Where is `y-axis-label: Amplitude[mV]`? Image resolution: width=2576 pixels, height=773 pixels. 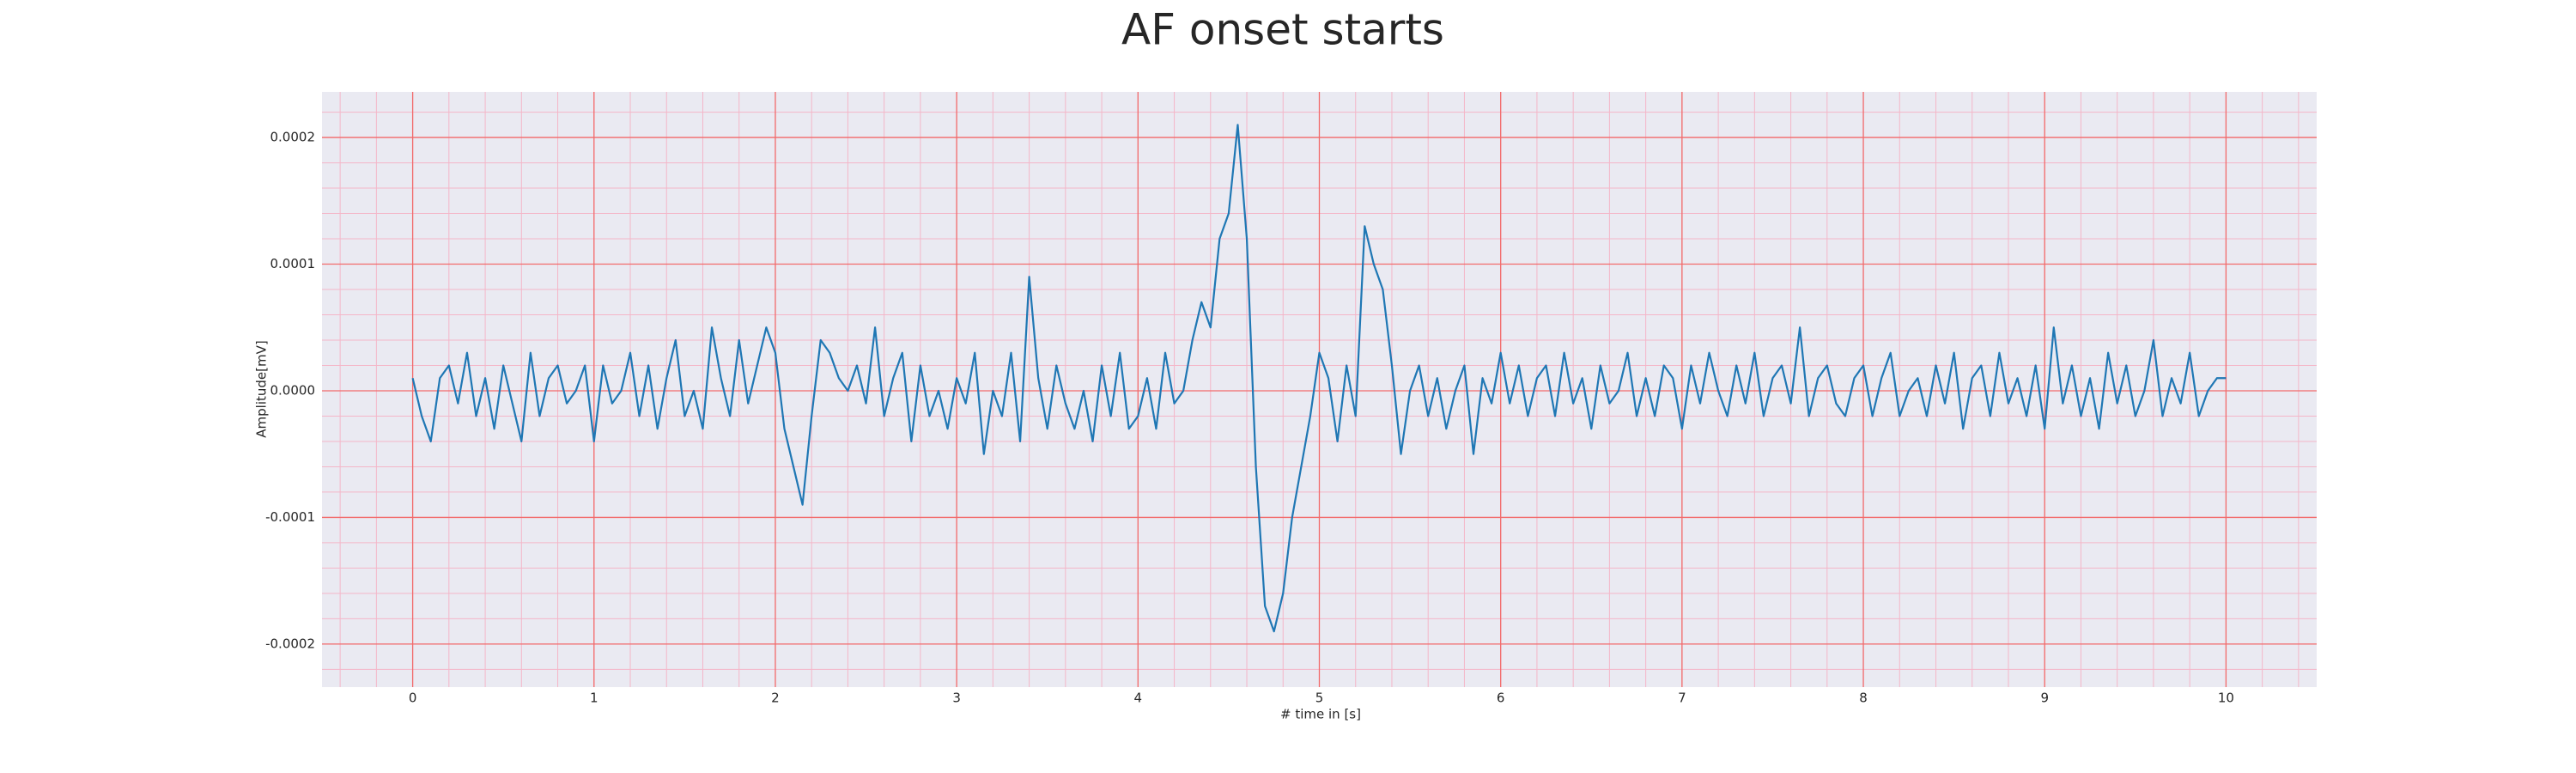 y-axis-label: Amplitude[mV] is located at coordinates (262, 388).